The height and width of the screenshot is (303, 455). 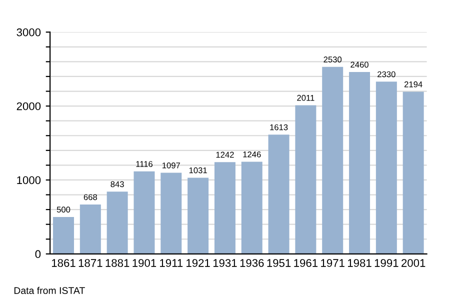 What do you see at coordinates (64, 263) in the screenshot?
I see `x-tick-label: 1861` at bounding box center [64, 263].